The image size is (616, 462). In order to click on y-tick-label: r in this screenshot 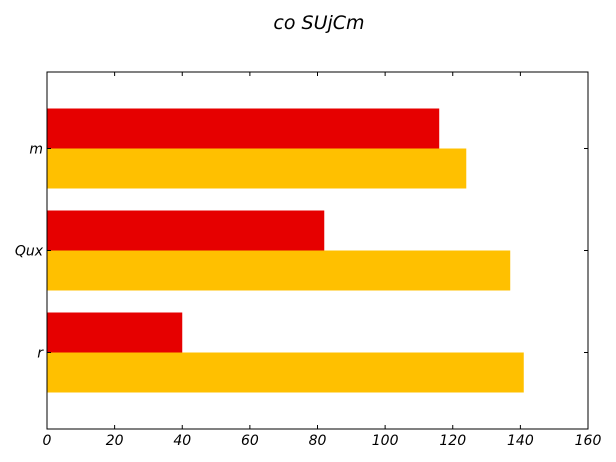, I will do `click(40, 354)`.